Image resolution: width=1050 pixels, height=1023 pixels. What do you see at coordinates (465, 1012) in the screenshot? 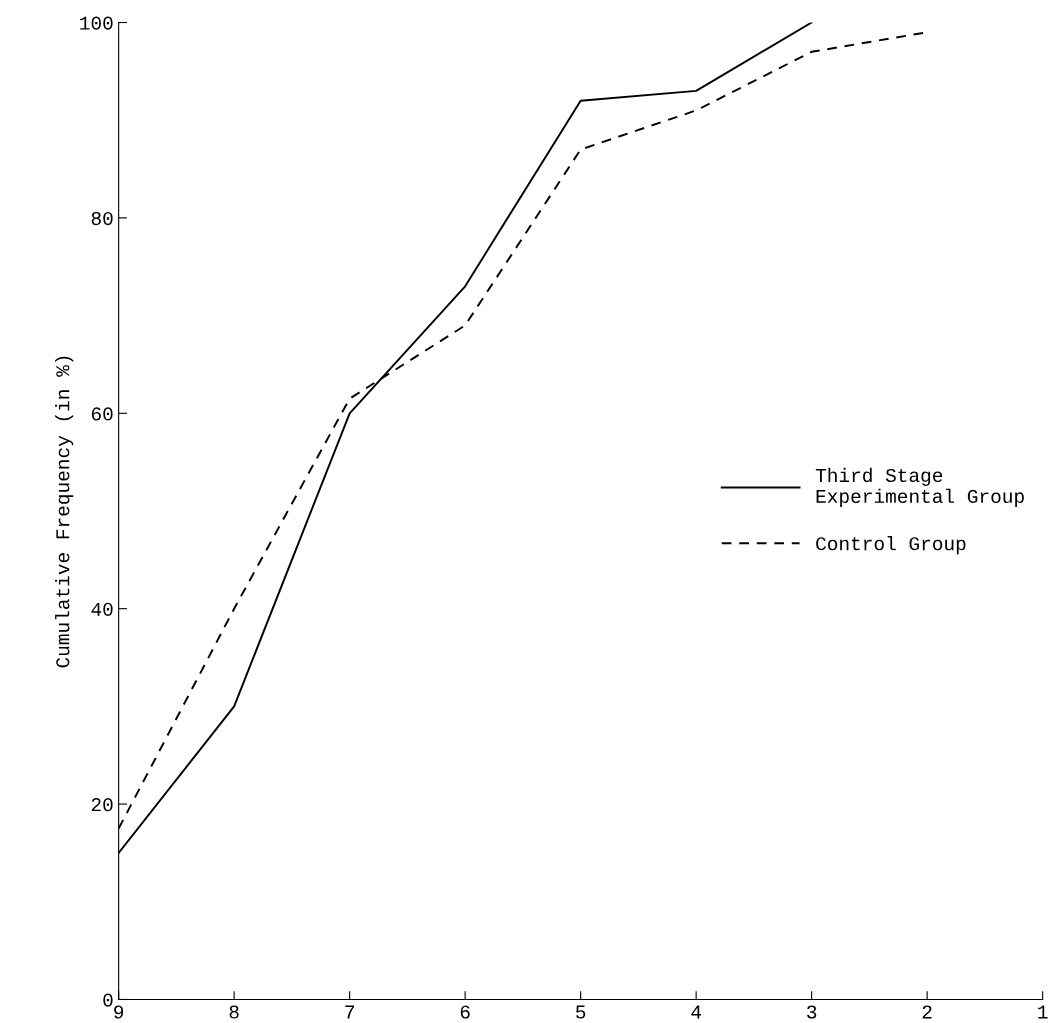
I see `x-tick-label: 6` at bounding box center [465, 1012].